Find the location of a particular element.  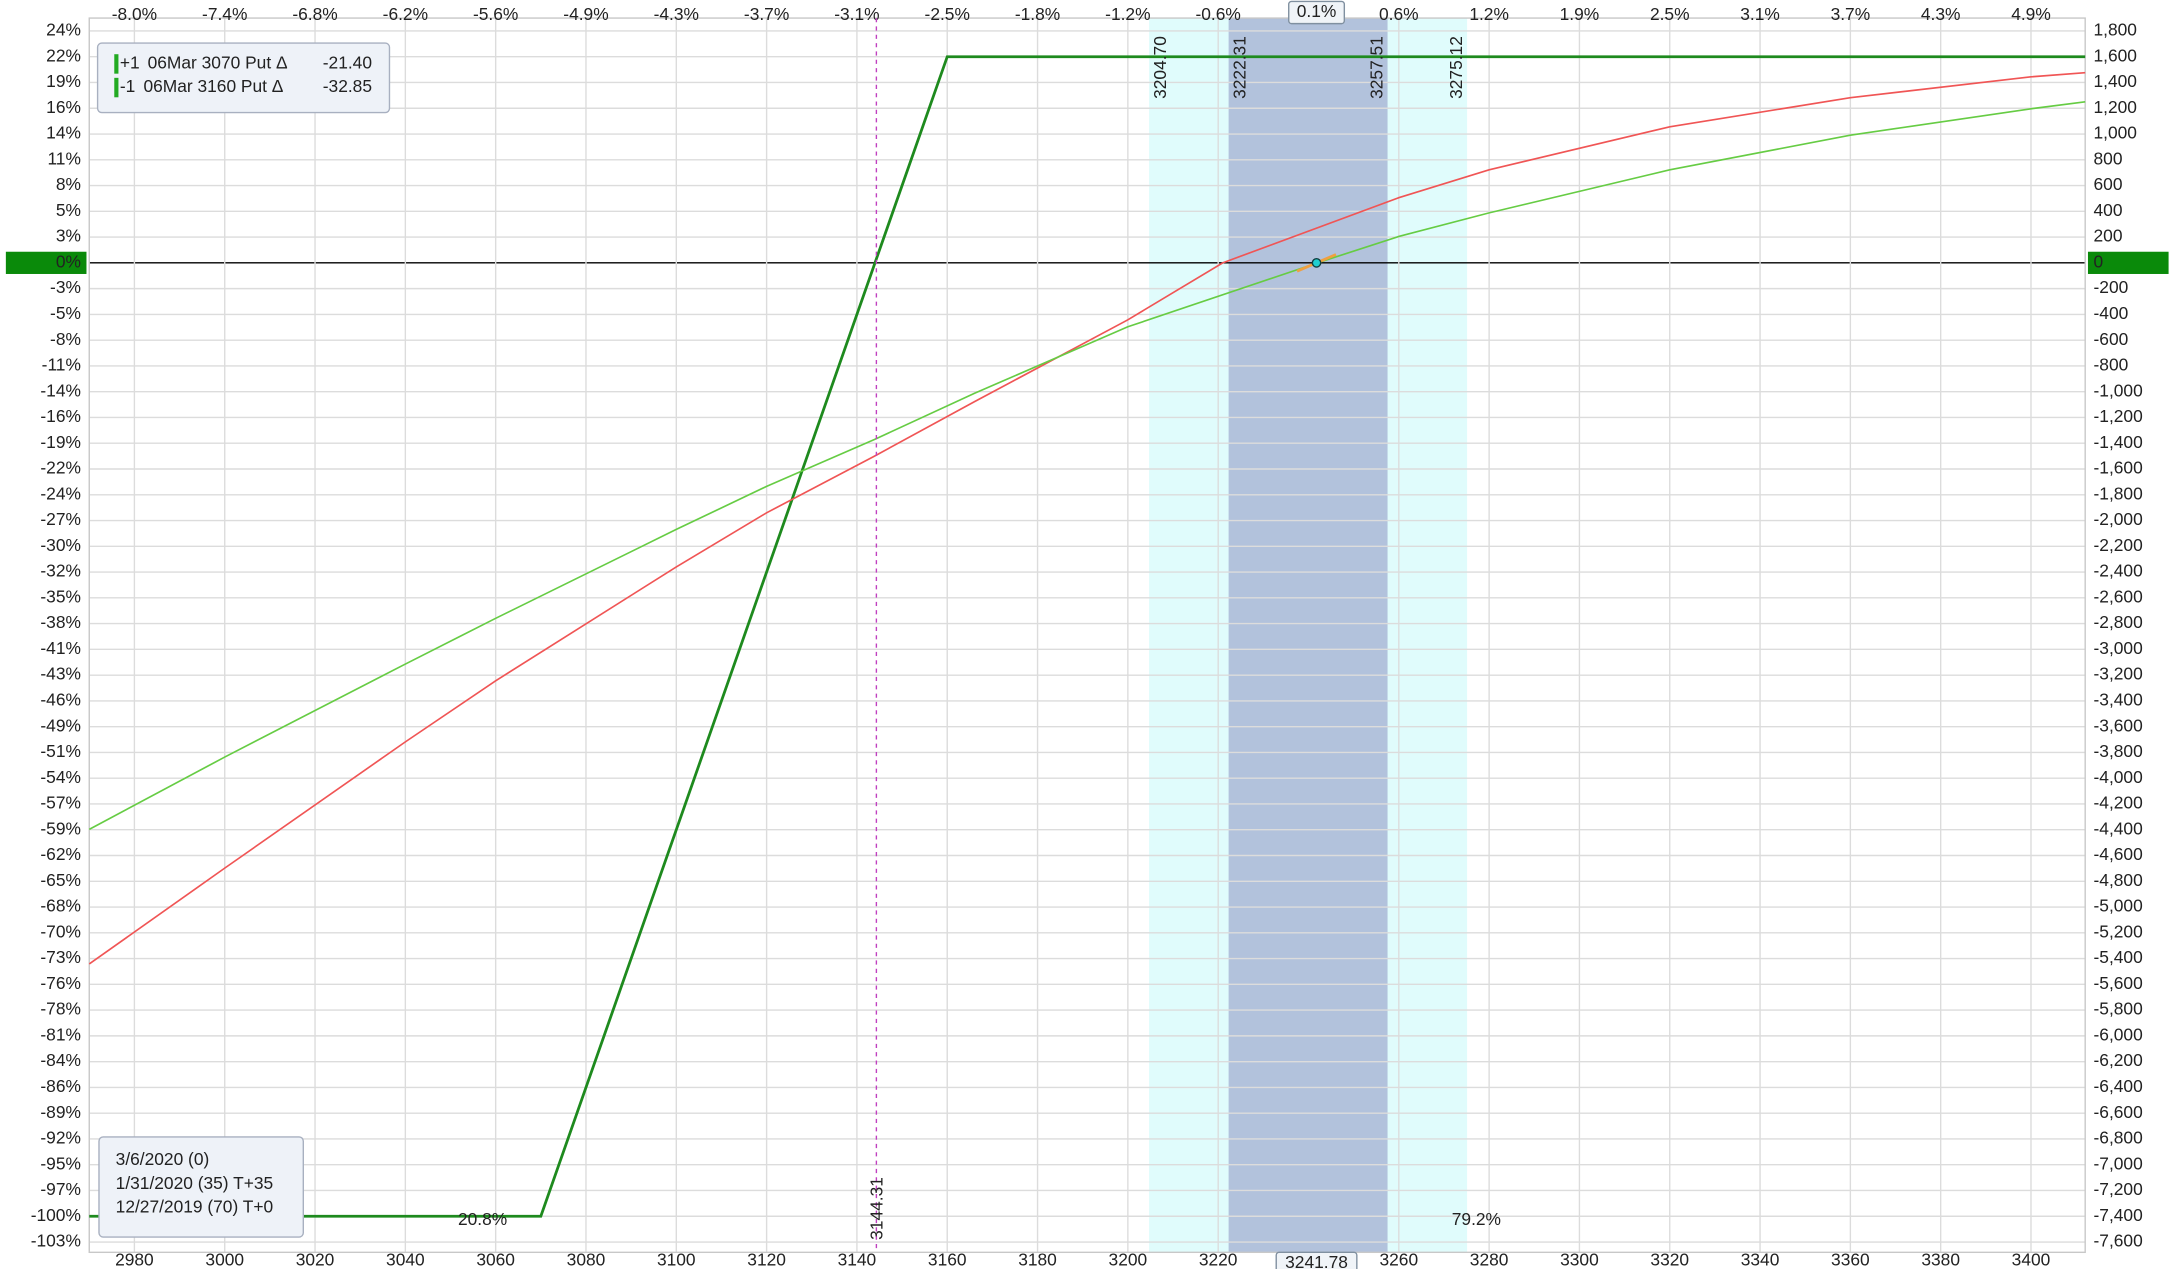

x2-tick-label: -8.0% is located at coordinates (134, 14).